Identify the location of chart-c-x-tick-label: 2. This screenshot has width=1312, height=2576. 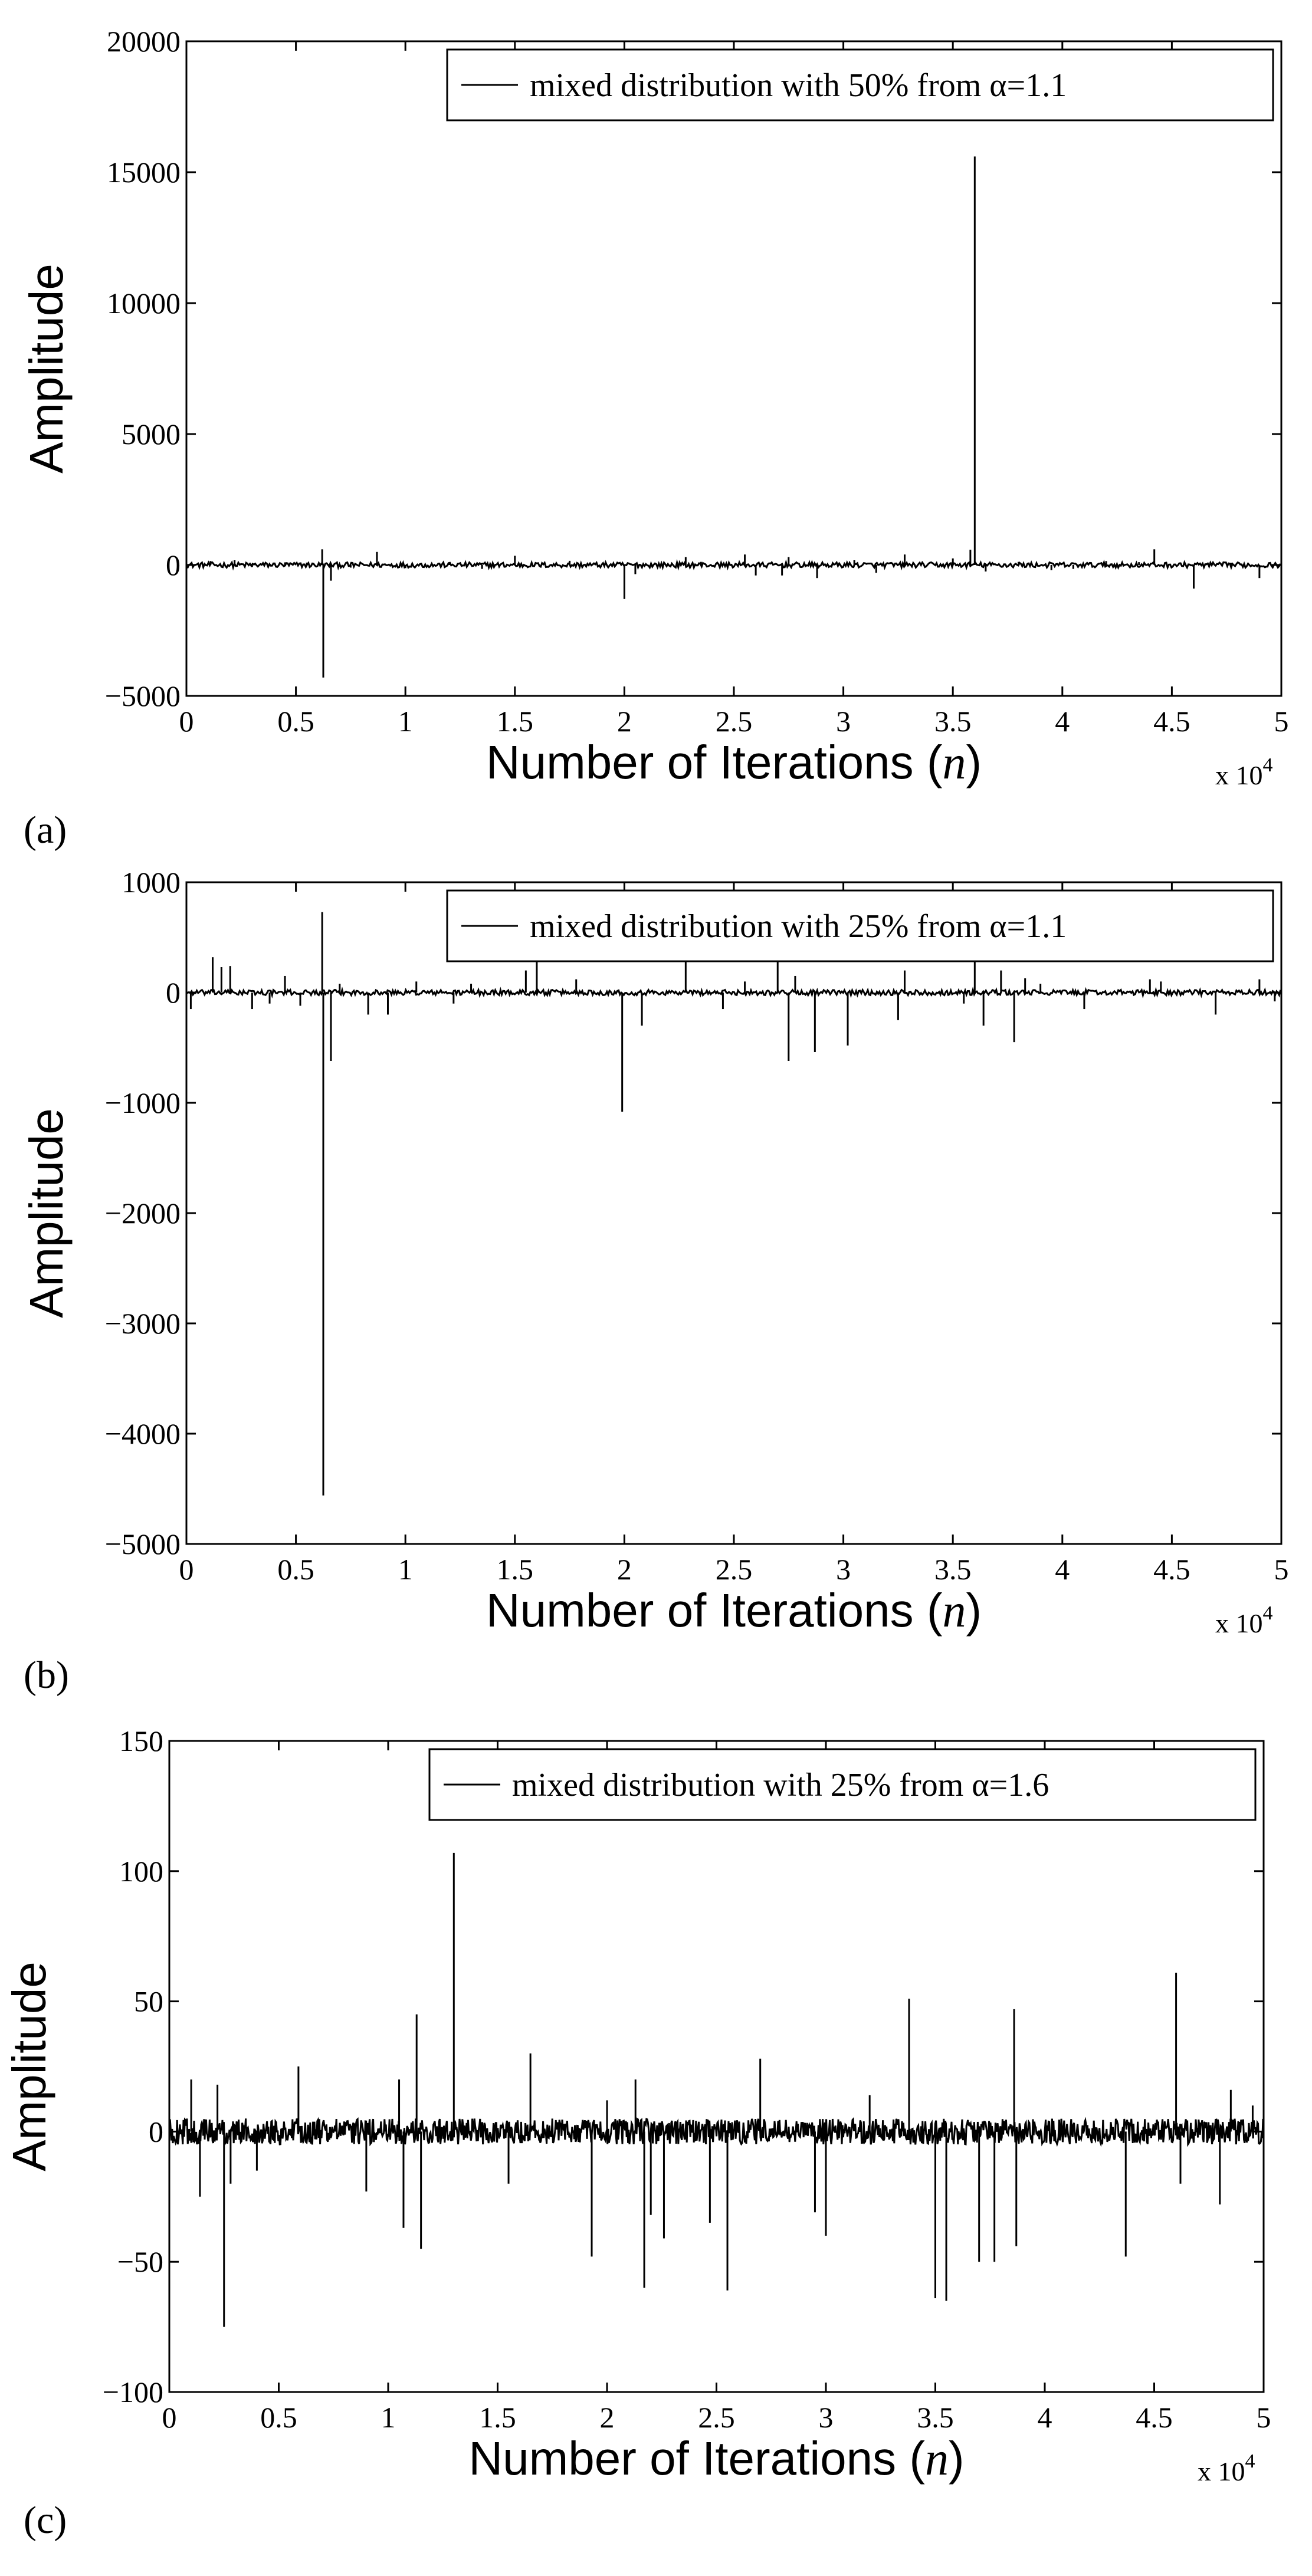
(607, 2418).